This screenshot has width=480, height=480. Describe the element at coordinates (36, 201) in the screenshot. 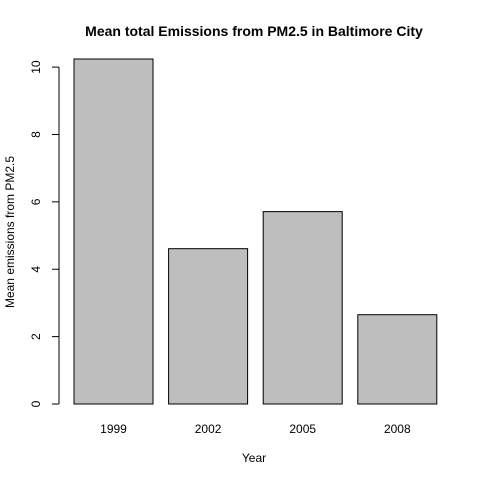

I see `y-tick-label-6: 6` at that location.